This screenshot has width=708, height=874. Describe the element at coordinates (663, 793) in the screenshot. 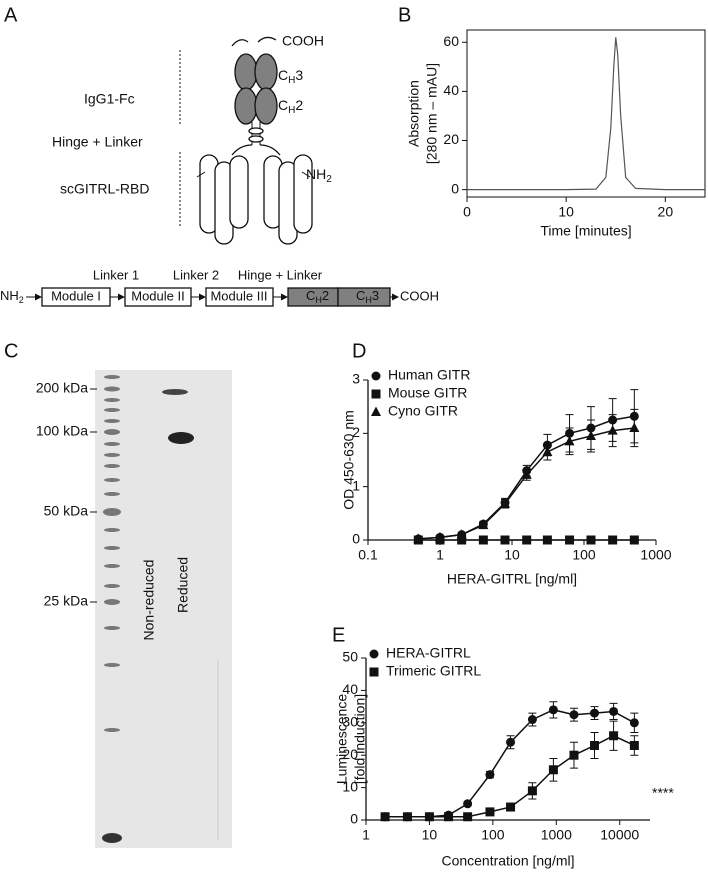

I see `annotation: ****` at that location.